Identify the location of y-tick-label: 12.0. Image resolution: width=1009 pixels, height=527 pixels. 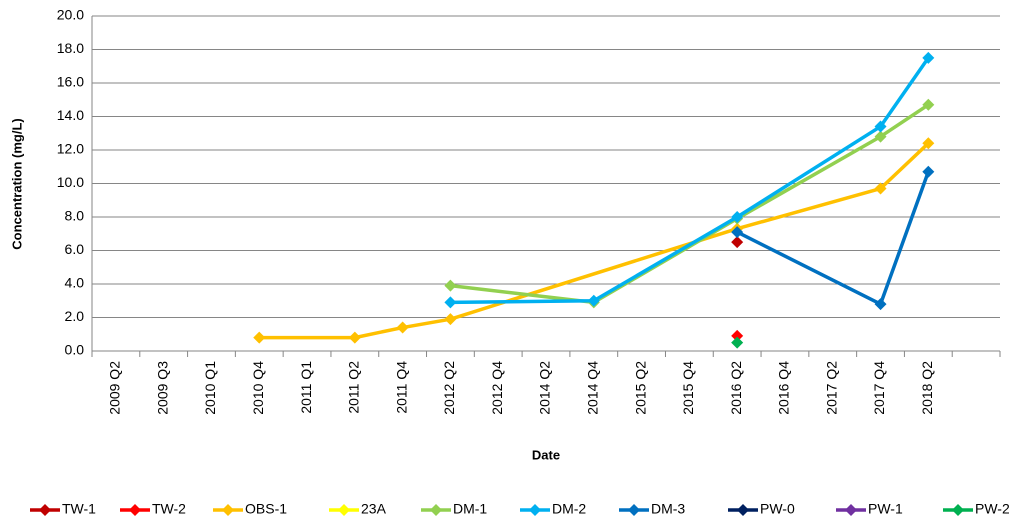
(70, 149).